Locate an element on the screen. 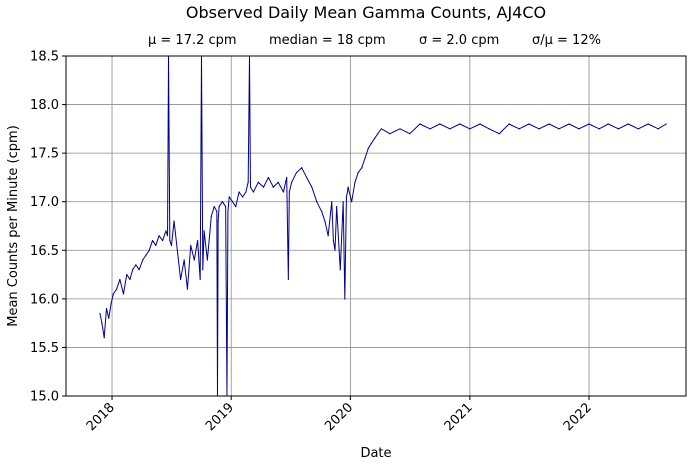  y-tick-label: 16.5 is located at coordinates (44, 251).